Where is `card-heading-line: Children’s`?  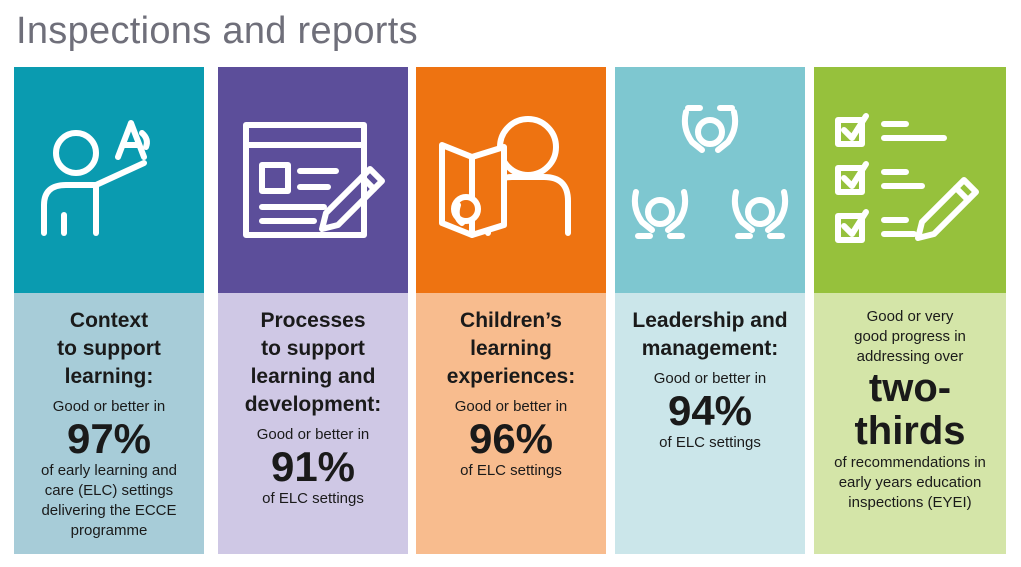
card-heading-line: Children’s is located at coordinates (511, 320).